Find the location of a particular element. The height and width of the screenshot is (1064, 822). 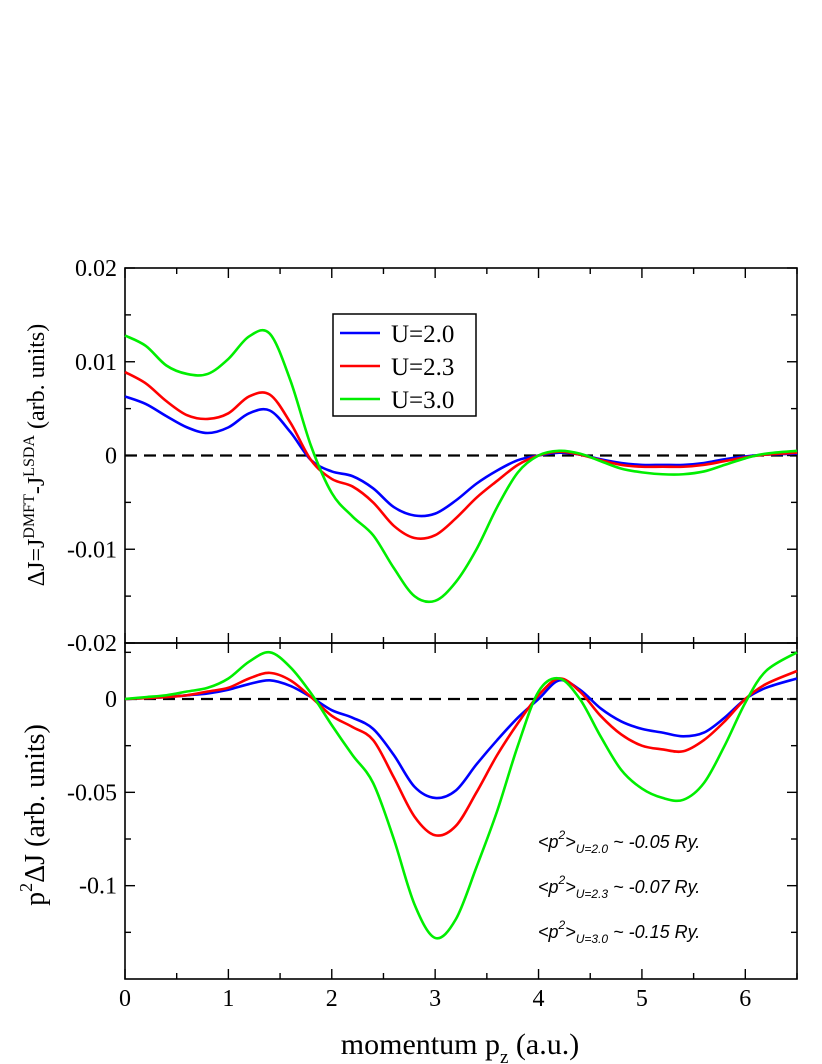

legend-label-u20: U=2.0 is located at coordinates (422, 334).